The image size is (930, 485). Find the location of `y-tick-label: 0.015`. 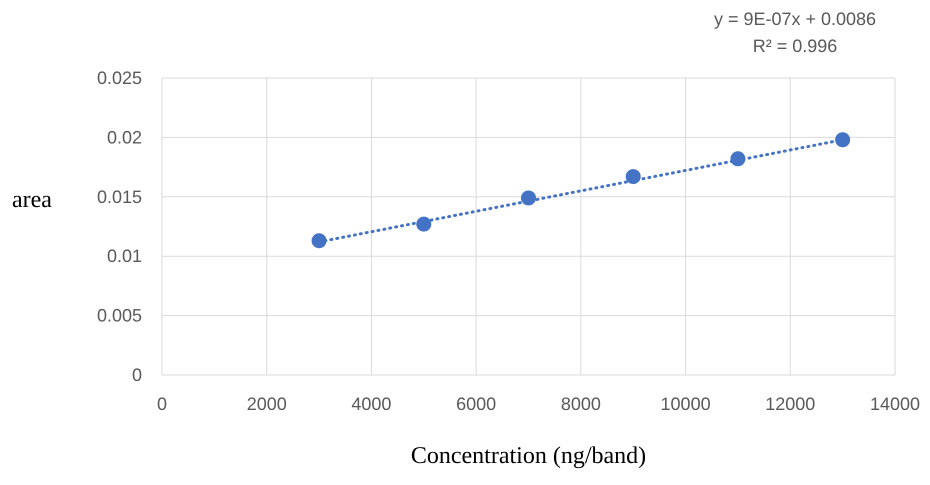

y-tick-label: 0.015 is located at coordinates (119, 196).